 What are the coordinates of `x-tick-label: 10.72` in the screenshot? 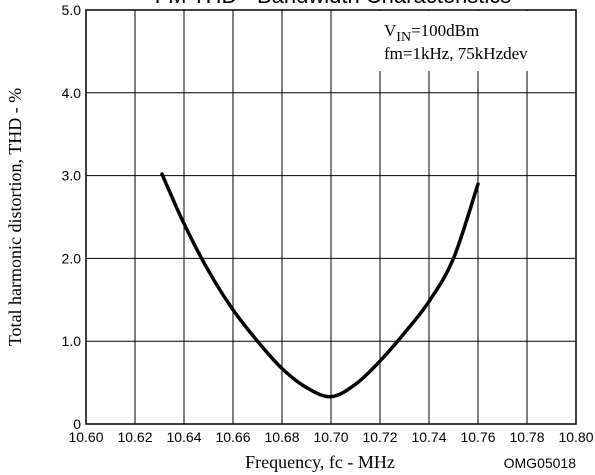 It's located at (379, 437).